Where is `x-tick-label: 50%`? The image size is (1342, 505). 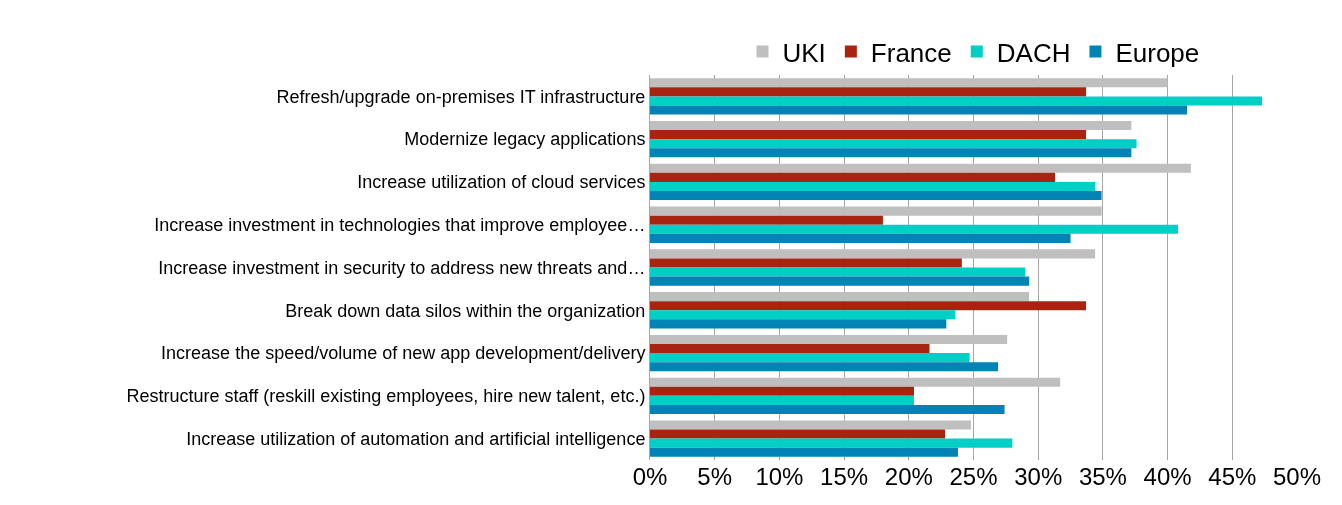 x-tick-label: 50% is located at coordinates (1297, 476).